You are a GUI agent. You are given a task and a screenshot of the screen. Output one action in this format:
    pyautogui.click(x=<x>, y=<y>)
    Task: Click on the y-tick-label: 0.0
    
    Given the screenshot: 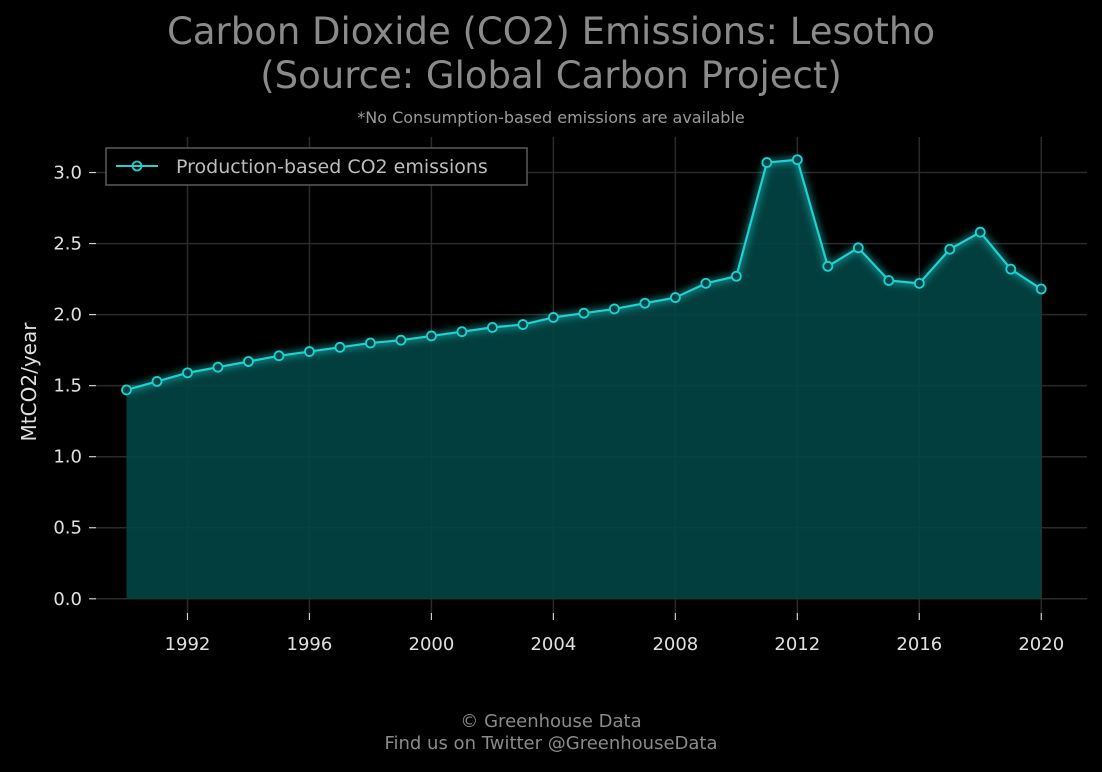 What is the action you would take?
    pyautogui.click(x=67, y=599)
    